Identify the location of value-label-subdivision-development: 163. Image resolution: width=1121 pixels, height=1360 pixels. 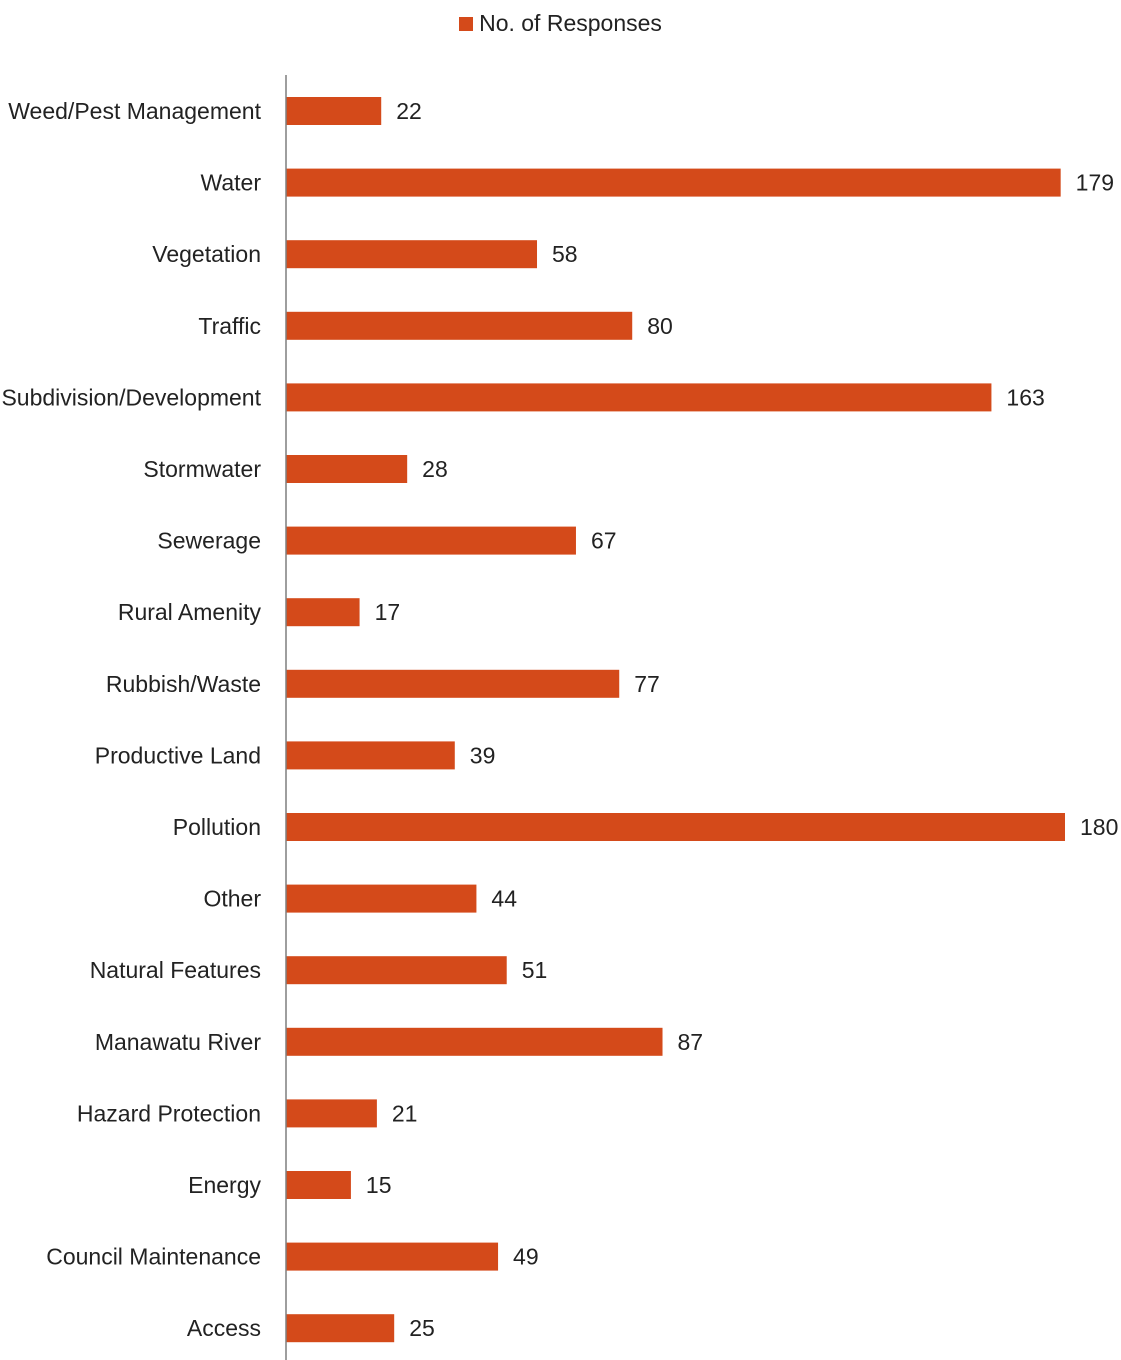
(1025, 397).